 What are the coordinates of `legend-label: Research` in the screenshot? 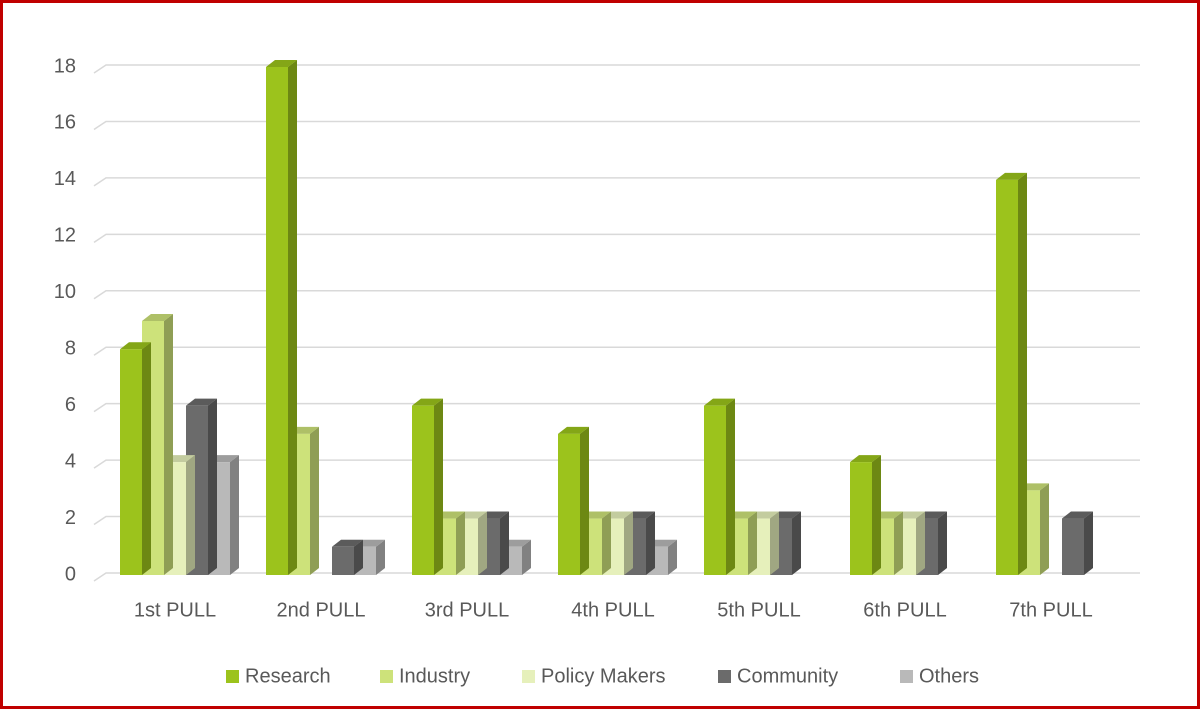 It's located at (288, 676).